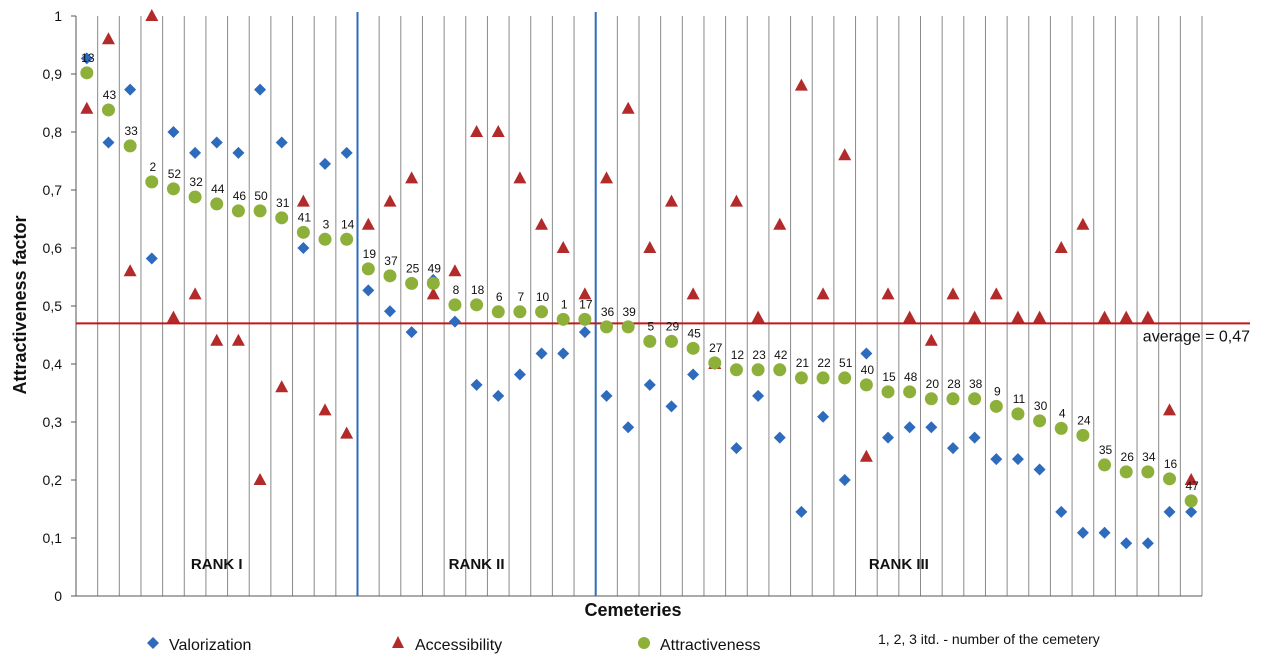 This screenshot has height=660, width=1262. I want to click on legend-note: 1, 2, 3 itd. - number of the cemetery, so click(989, 639).